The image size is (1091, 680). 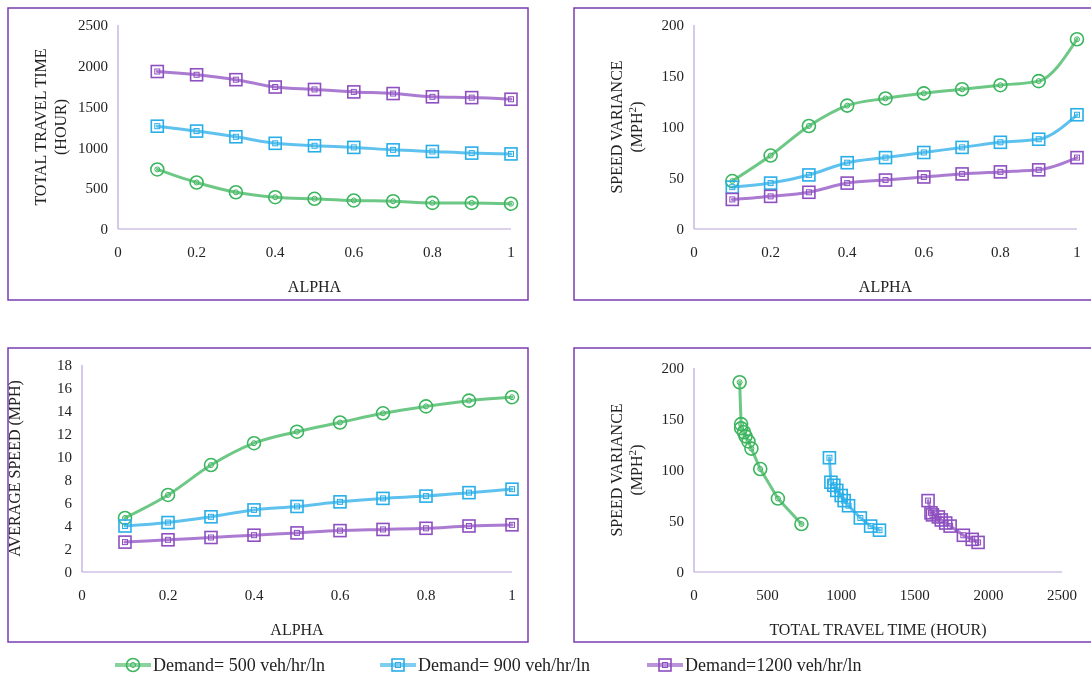 I want to click on x-tick-label: 1, so click(x=511, y=252).